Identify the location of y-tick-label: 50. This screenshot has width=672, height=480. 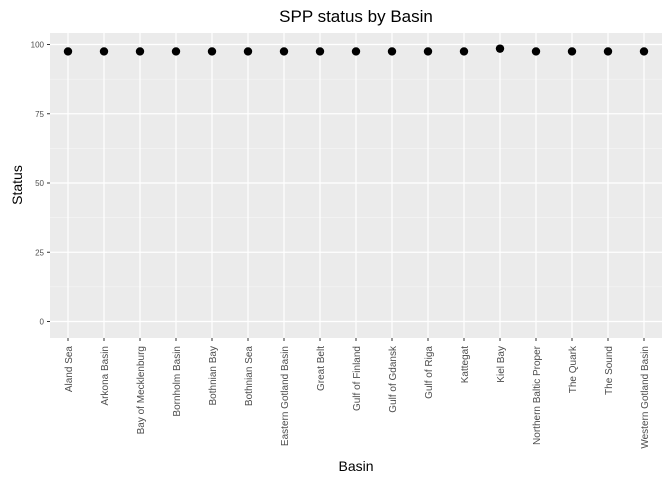
(39, 183).